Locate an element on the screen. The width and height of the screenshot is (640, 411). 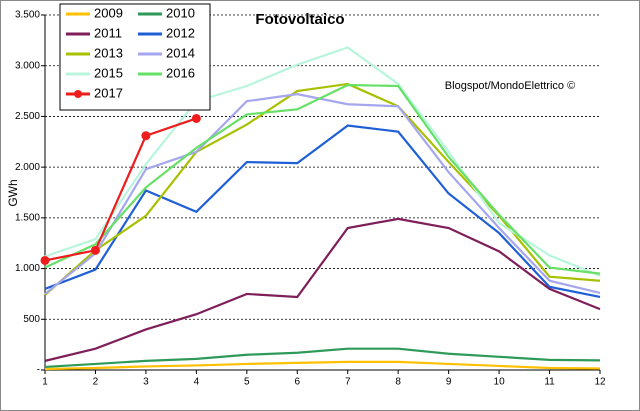
x-tick-label: 8 is located at coordinates (398, 382).